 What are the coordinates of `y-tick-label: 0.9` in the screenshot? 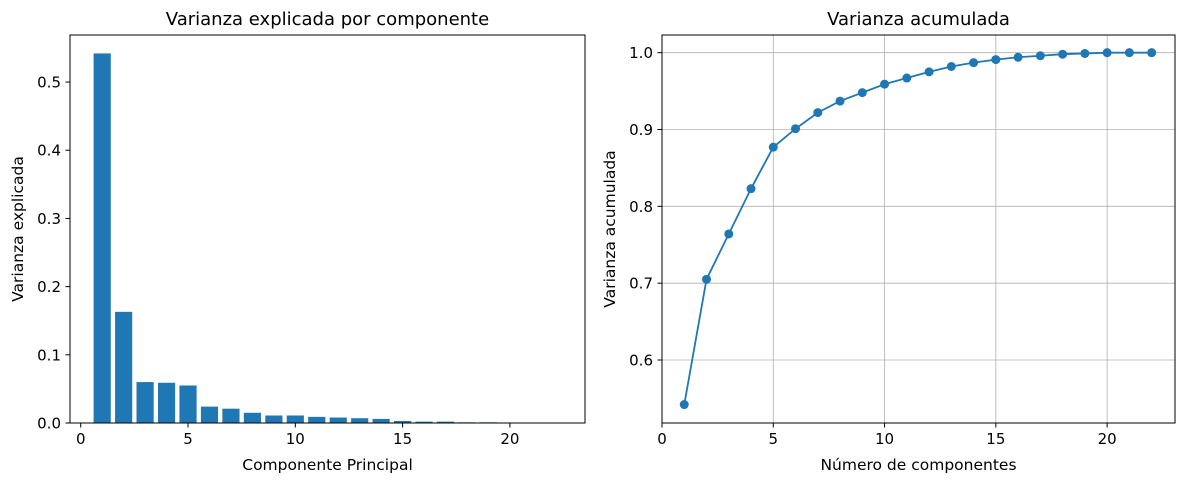 It's located at (641, 130).